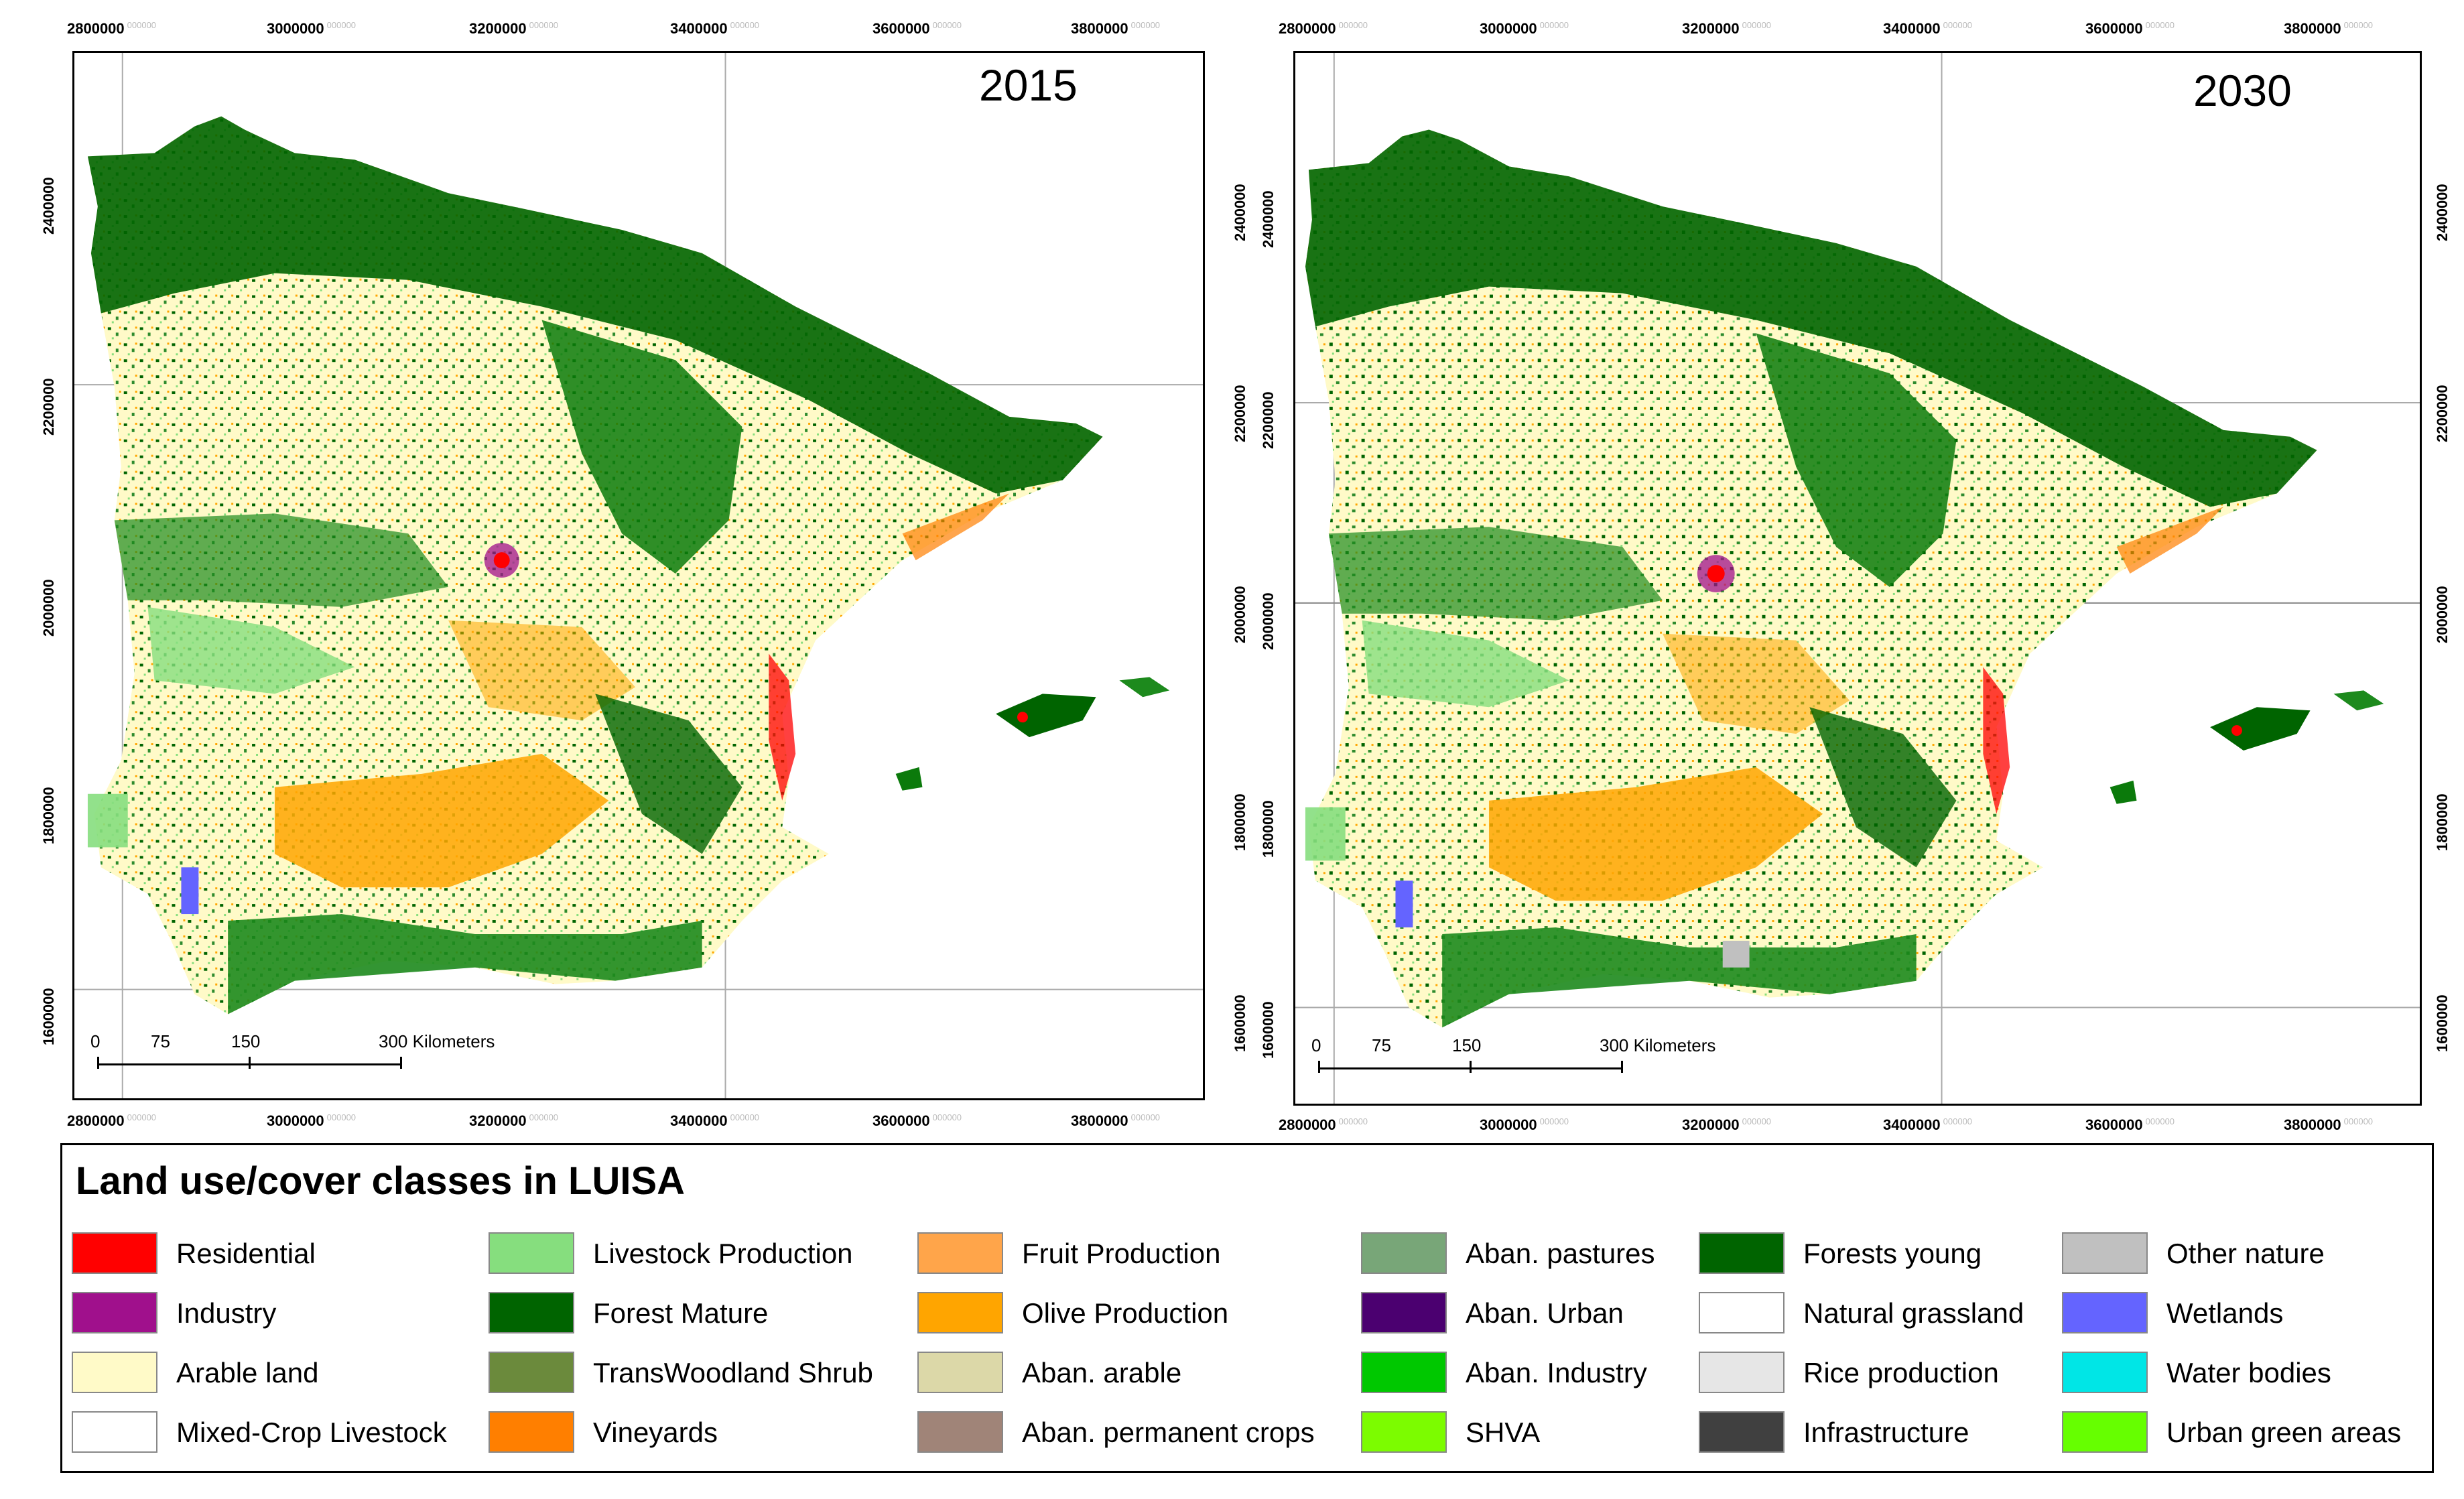 This screenshot has height=1499, width=2464. I want to click on legend-label: Wetlands, so click(2225, 1313).